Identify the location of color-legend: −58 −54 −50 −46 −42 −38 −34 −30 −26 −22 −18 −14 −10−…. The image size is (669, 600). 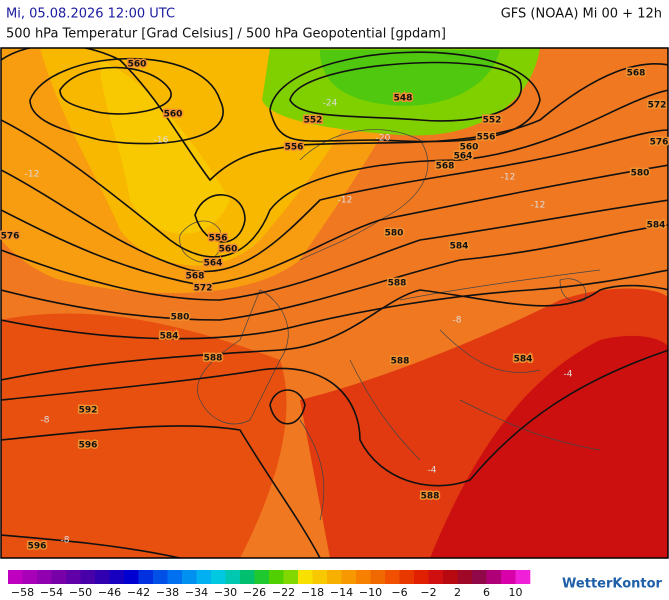
(269, 584).